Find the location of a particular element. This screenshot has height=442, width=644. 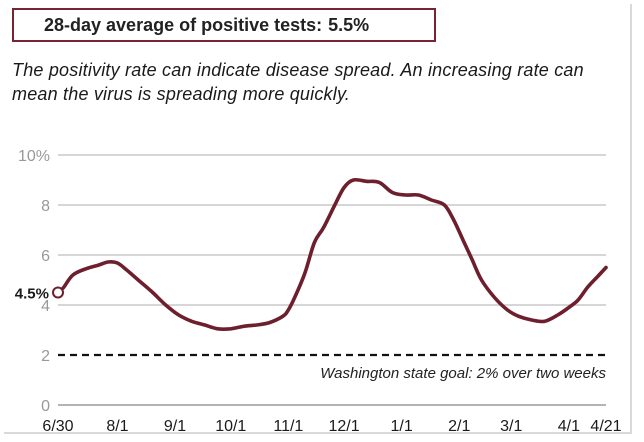

goal-label: Washington state goal: 2% over two weeks is located at coordinates (463, 373).